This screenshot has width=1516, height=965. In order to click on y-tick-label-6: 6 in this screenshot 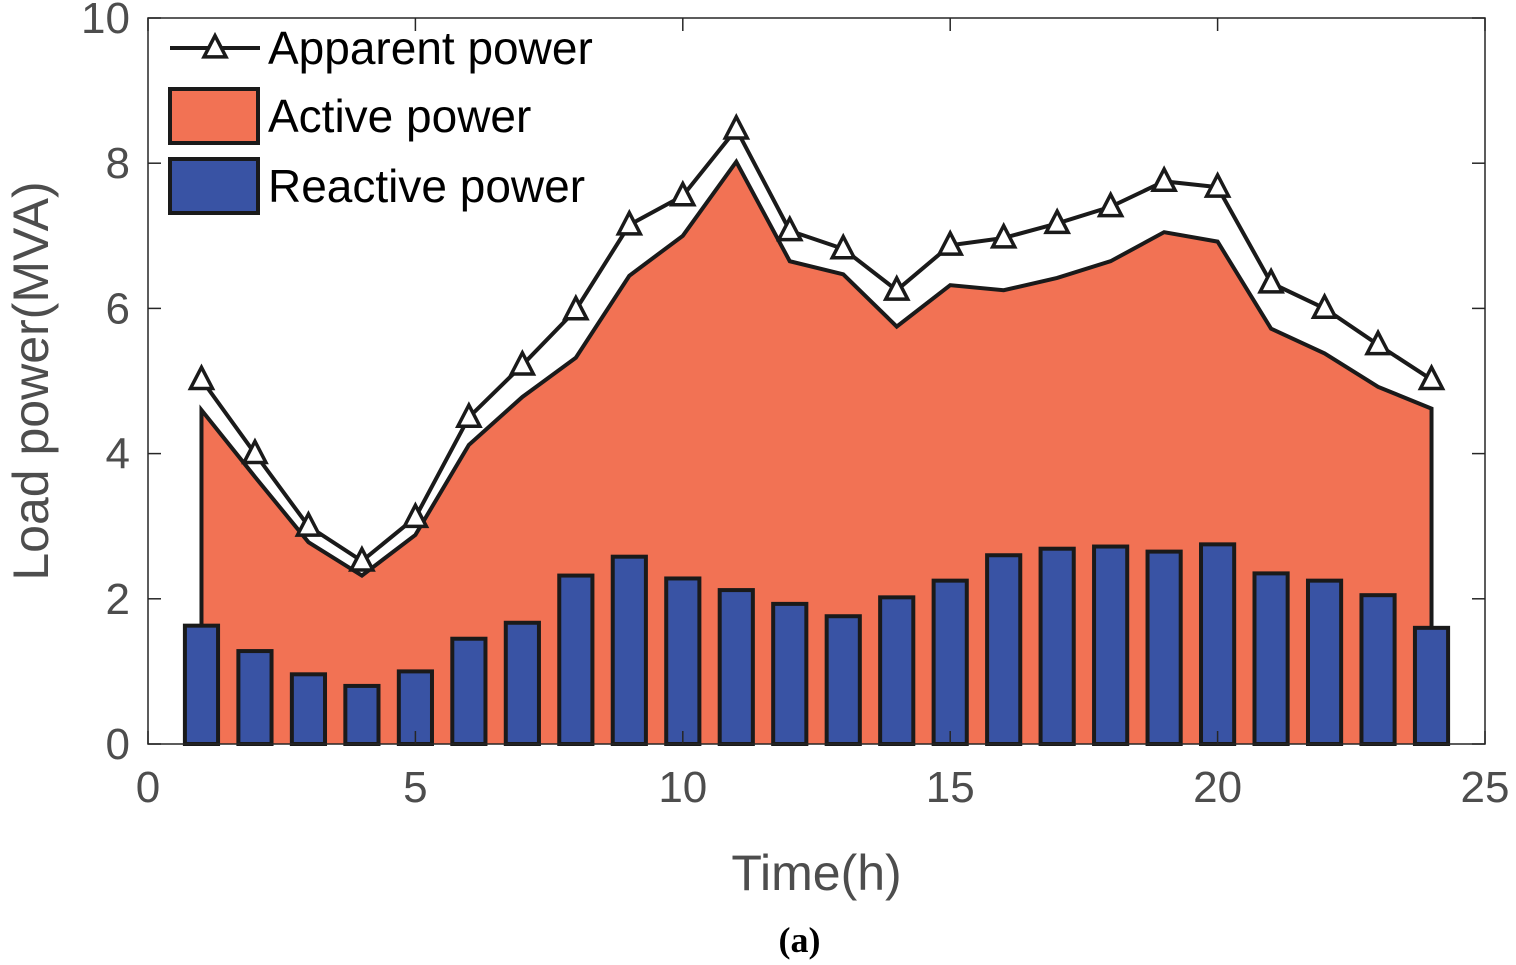, I will do `click(118, 308)`.